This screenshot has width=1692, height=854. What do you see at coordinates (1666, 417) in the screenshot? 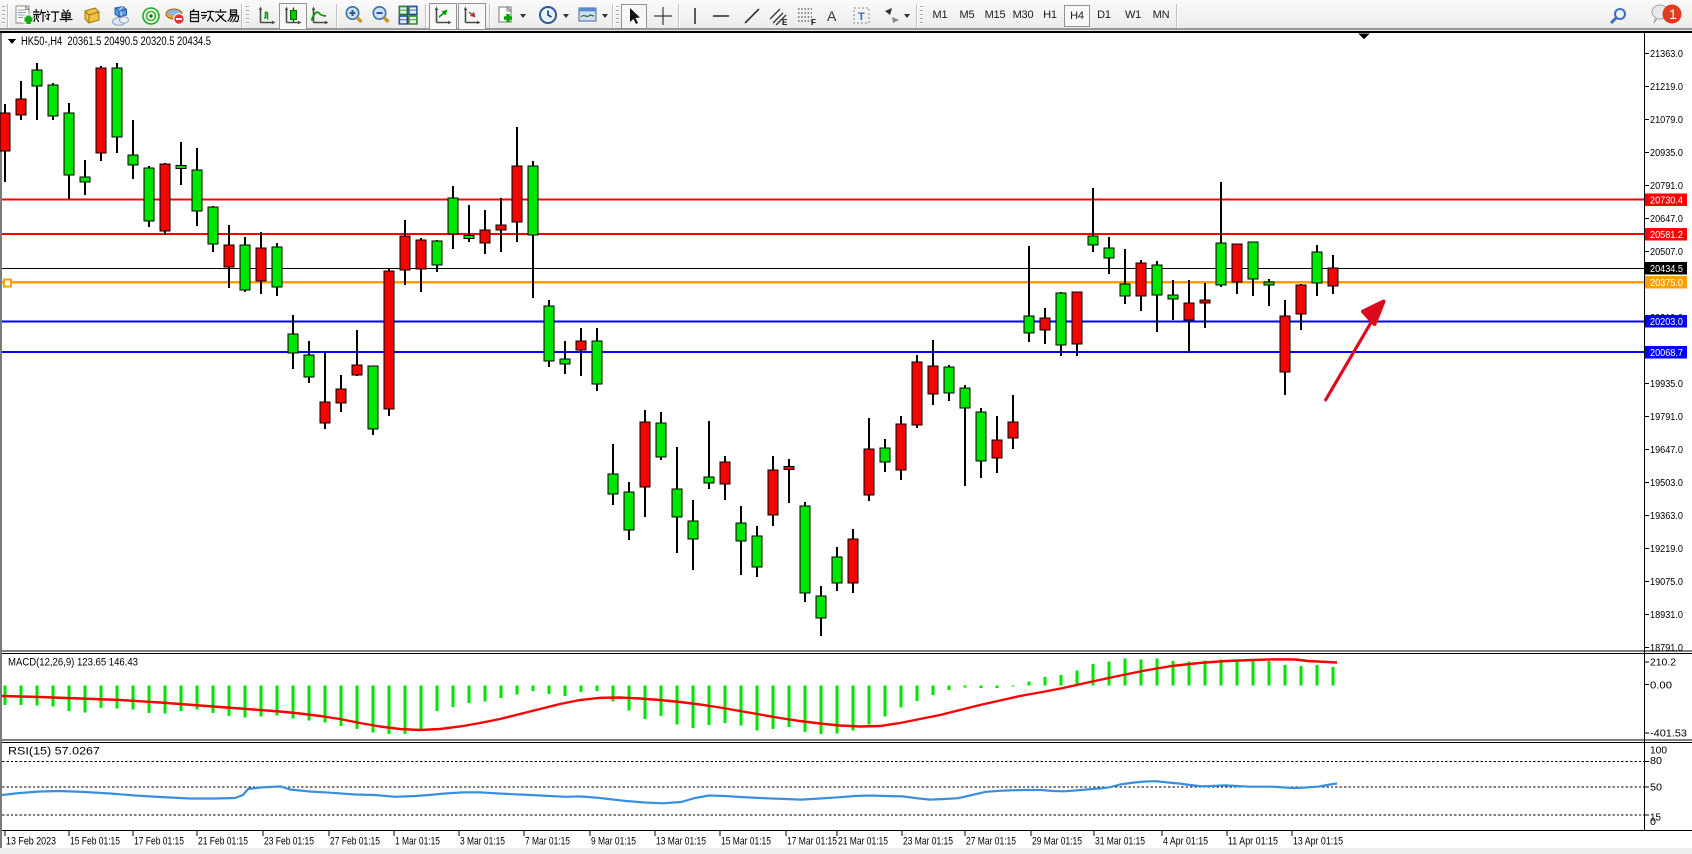
I see `svg-text: 19791.0` at bounding box center [1666, 417].